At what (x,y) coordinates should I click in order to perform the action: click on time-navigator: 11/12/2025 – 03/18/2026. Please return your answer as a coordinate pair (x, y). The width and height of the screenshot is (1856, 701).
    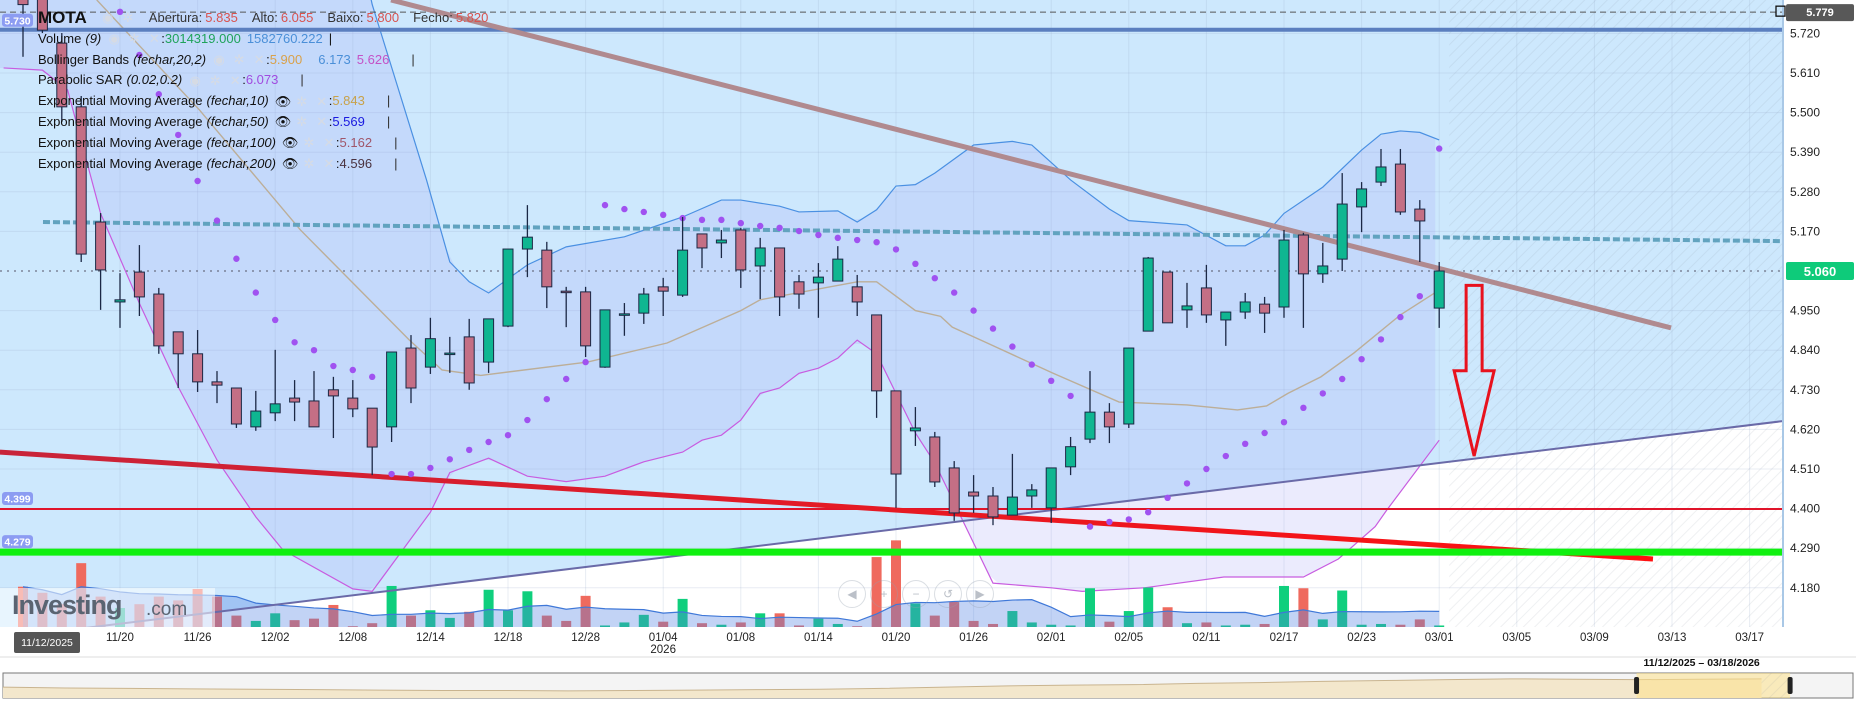
    Looking at the image, I should click on (928, 678).